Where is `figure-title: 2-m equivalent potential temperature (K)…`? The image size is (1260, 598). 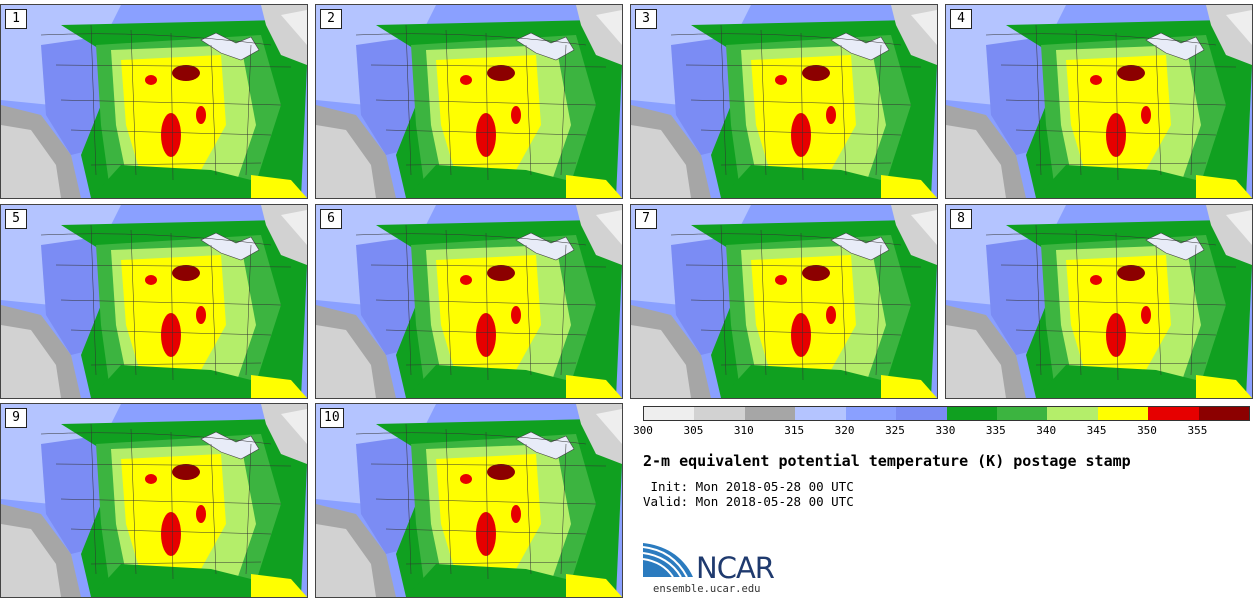
figure-title: 2-m equivalent potential temperature (K)… is located at coordinates (887, 461).